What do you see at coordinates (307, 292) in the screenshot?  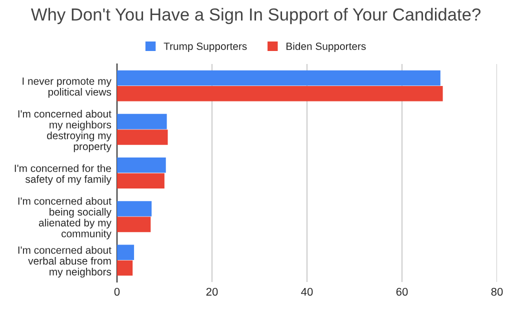 I see `x-tick-label: 40` at bounding box center [307, 292].